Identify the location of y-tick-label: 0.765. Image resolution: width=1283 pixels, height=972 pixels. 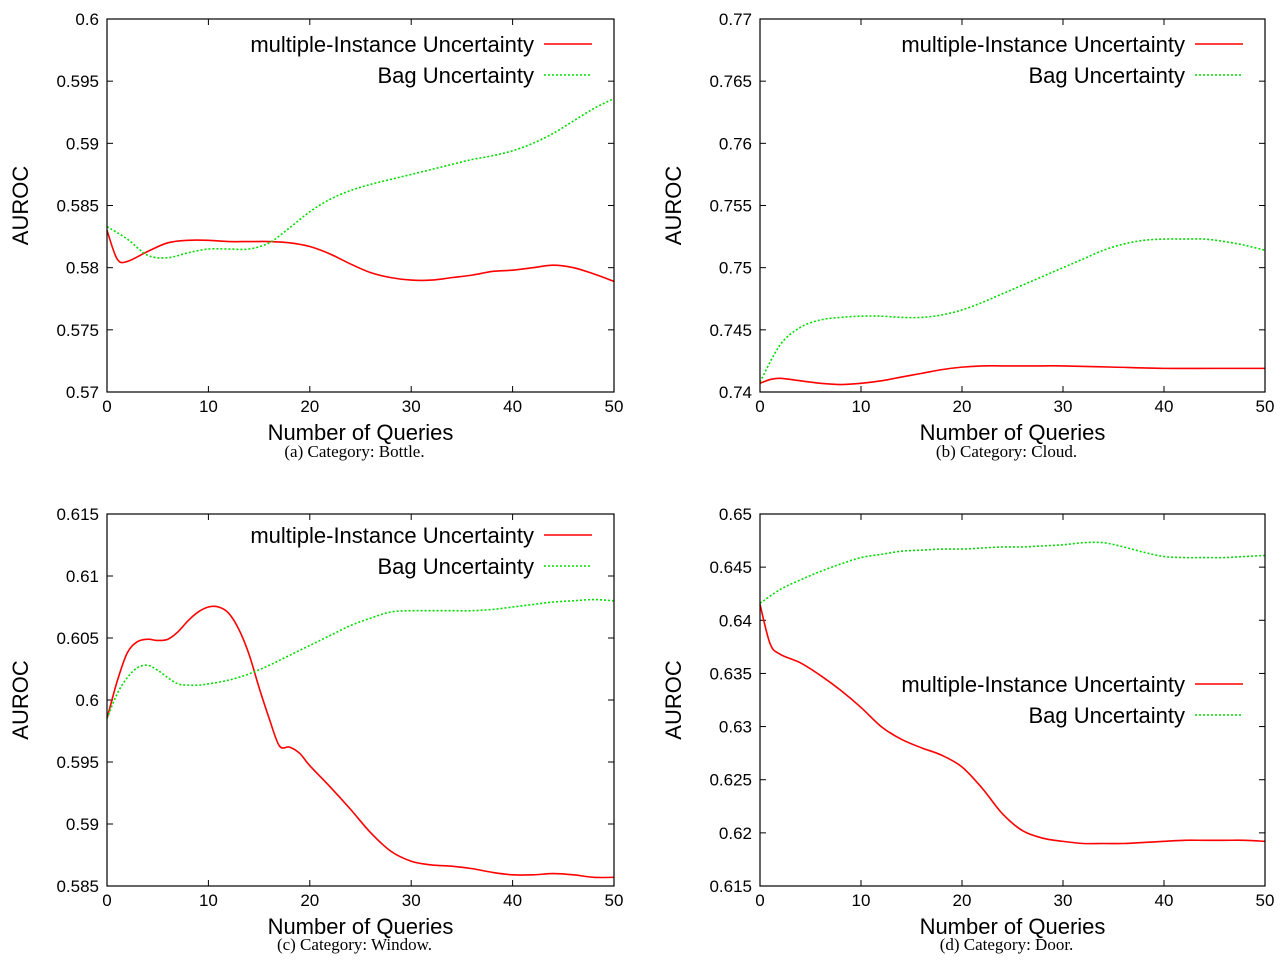
(730, 81).